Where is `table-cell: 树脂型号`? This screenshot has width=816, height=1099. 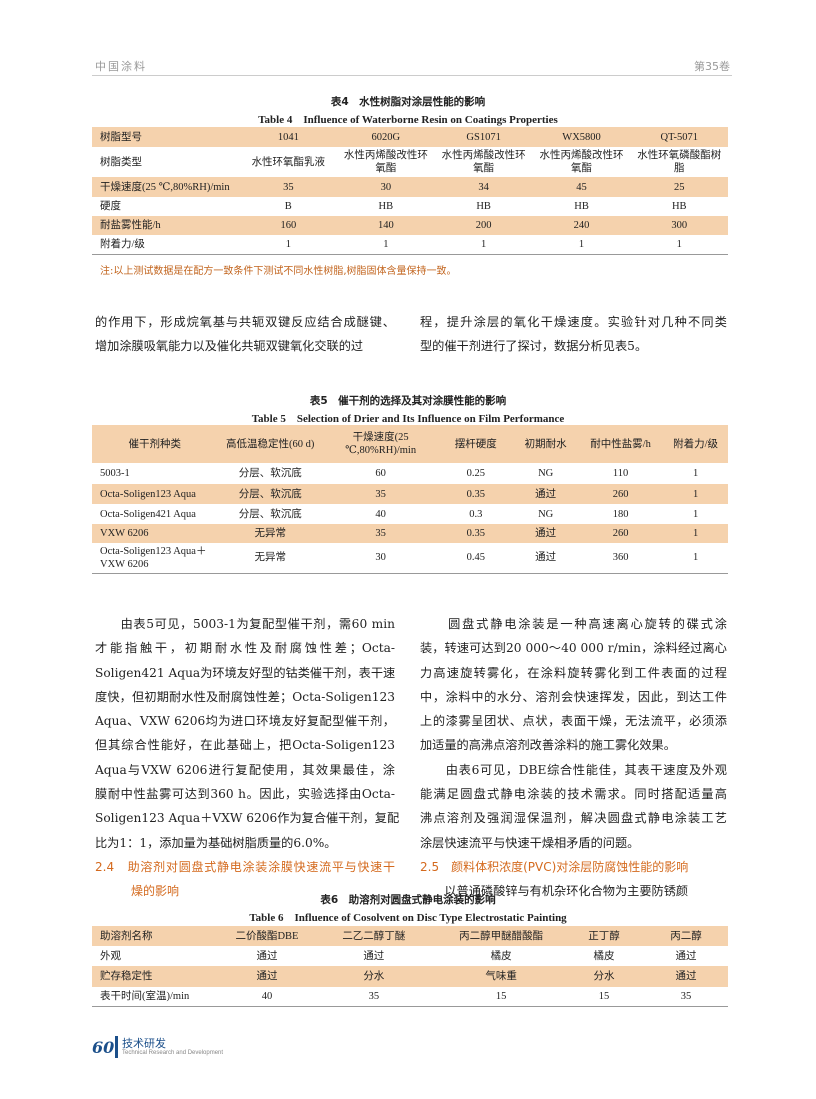 table-cell: 树脂型号 is located at coordinates (121, 137).